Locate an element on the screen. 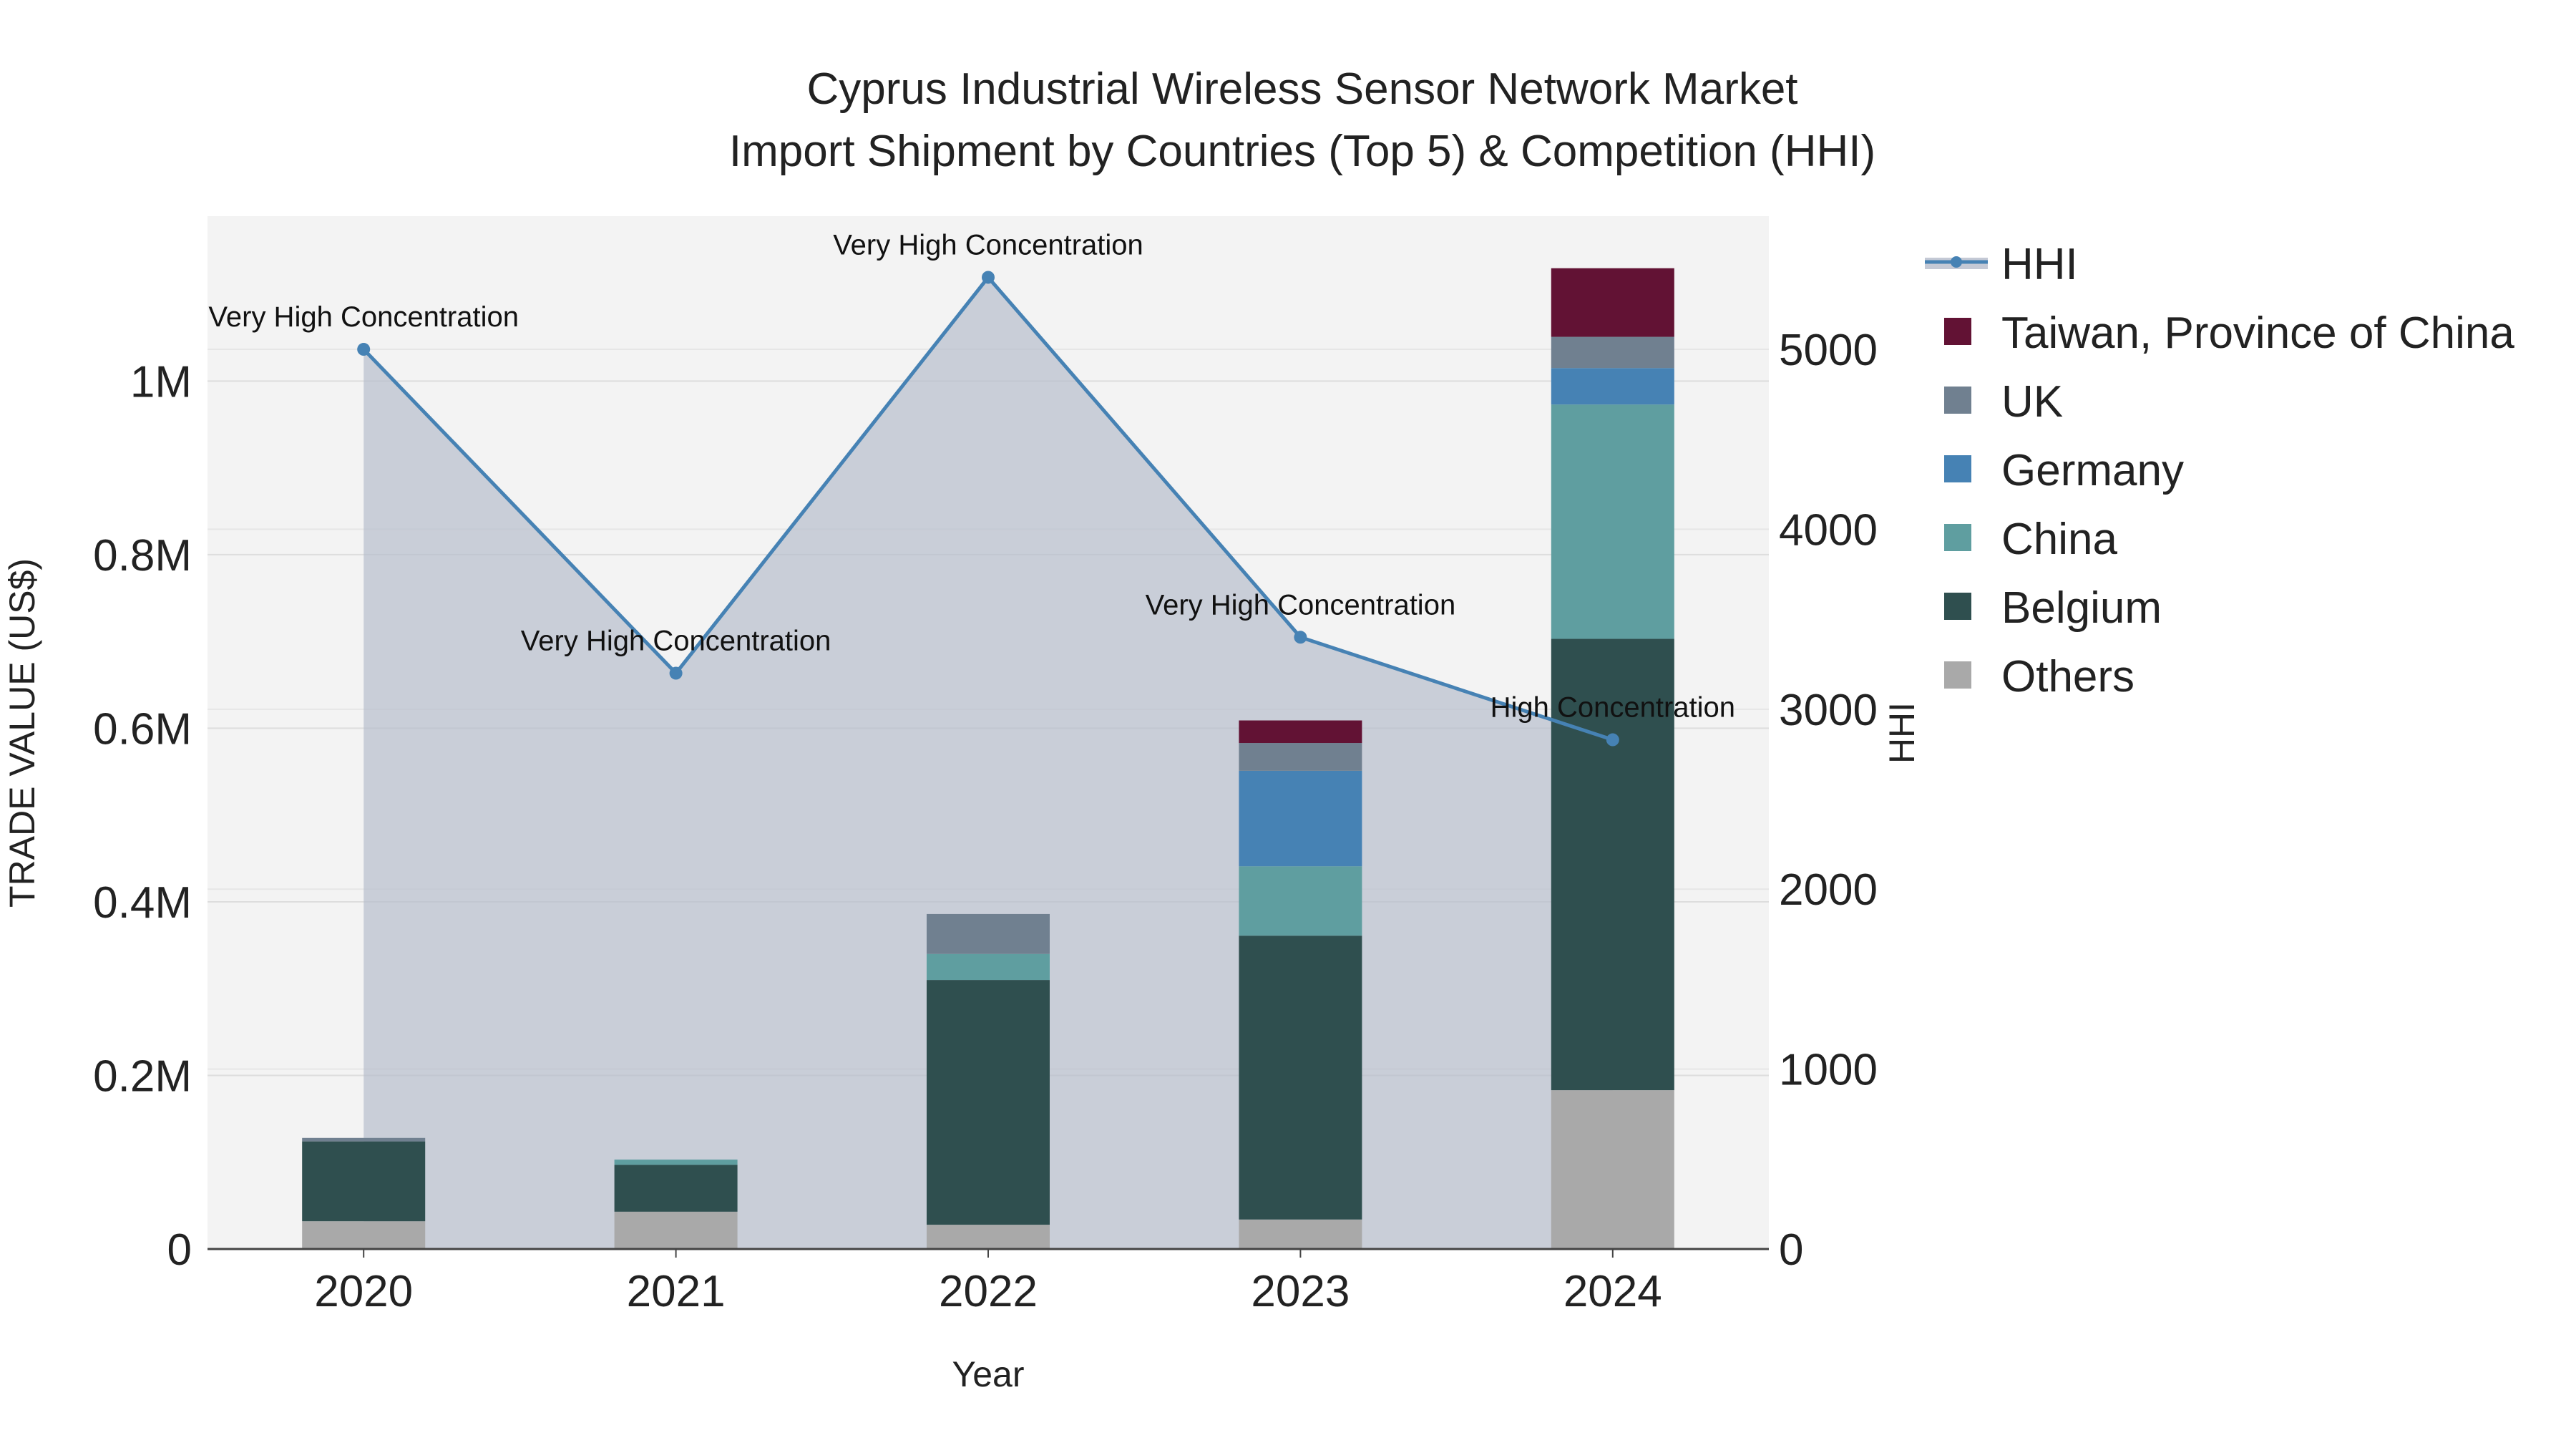 Image resolution: width=2576 pixels, height=1453 pixels. hhi-annotation-2023: Very High Concentration is located at coordinates (1301, 605).